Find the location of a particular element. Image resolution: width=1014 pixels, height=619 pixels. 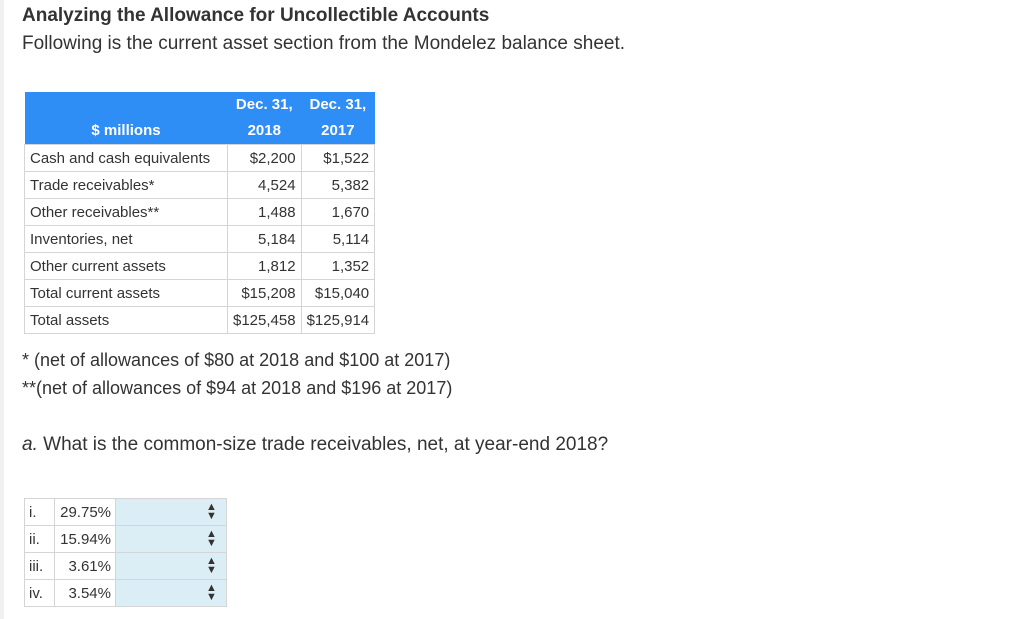

answer-value: 3.54% is located at coordinates (85, 593).